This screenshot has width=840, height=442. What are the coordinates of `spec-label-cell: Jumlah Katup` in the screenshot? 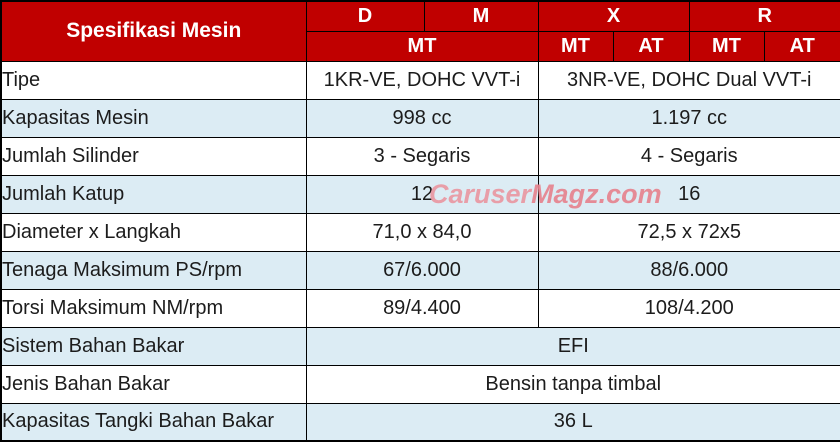 It's located at (153, 194).